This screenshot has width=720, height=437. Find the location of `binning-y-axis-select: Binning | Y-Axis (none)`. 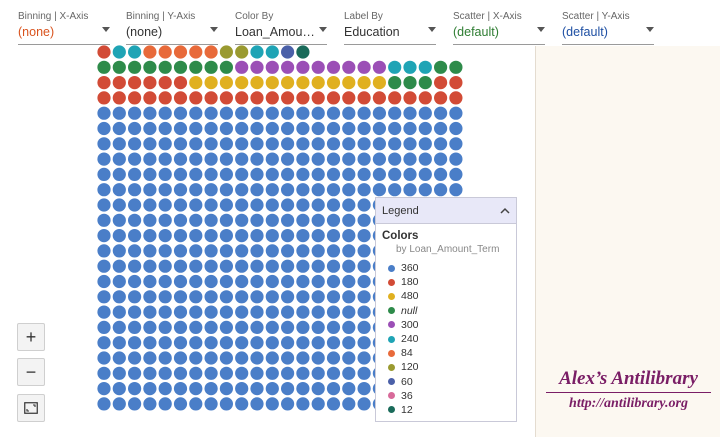

binning-y-axis-select: Binning | Y-Axis (none) is located at coordinates (172, 27).